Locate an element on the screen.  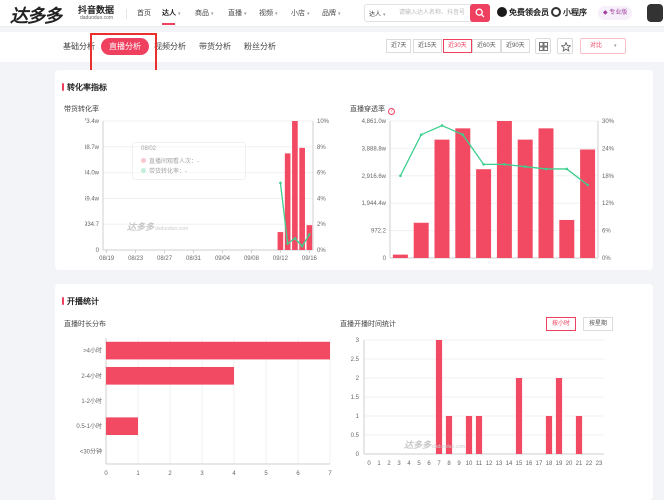
search-box: 达人 ▾ is located at coordinates (427, 13).